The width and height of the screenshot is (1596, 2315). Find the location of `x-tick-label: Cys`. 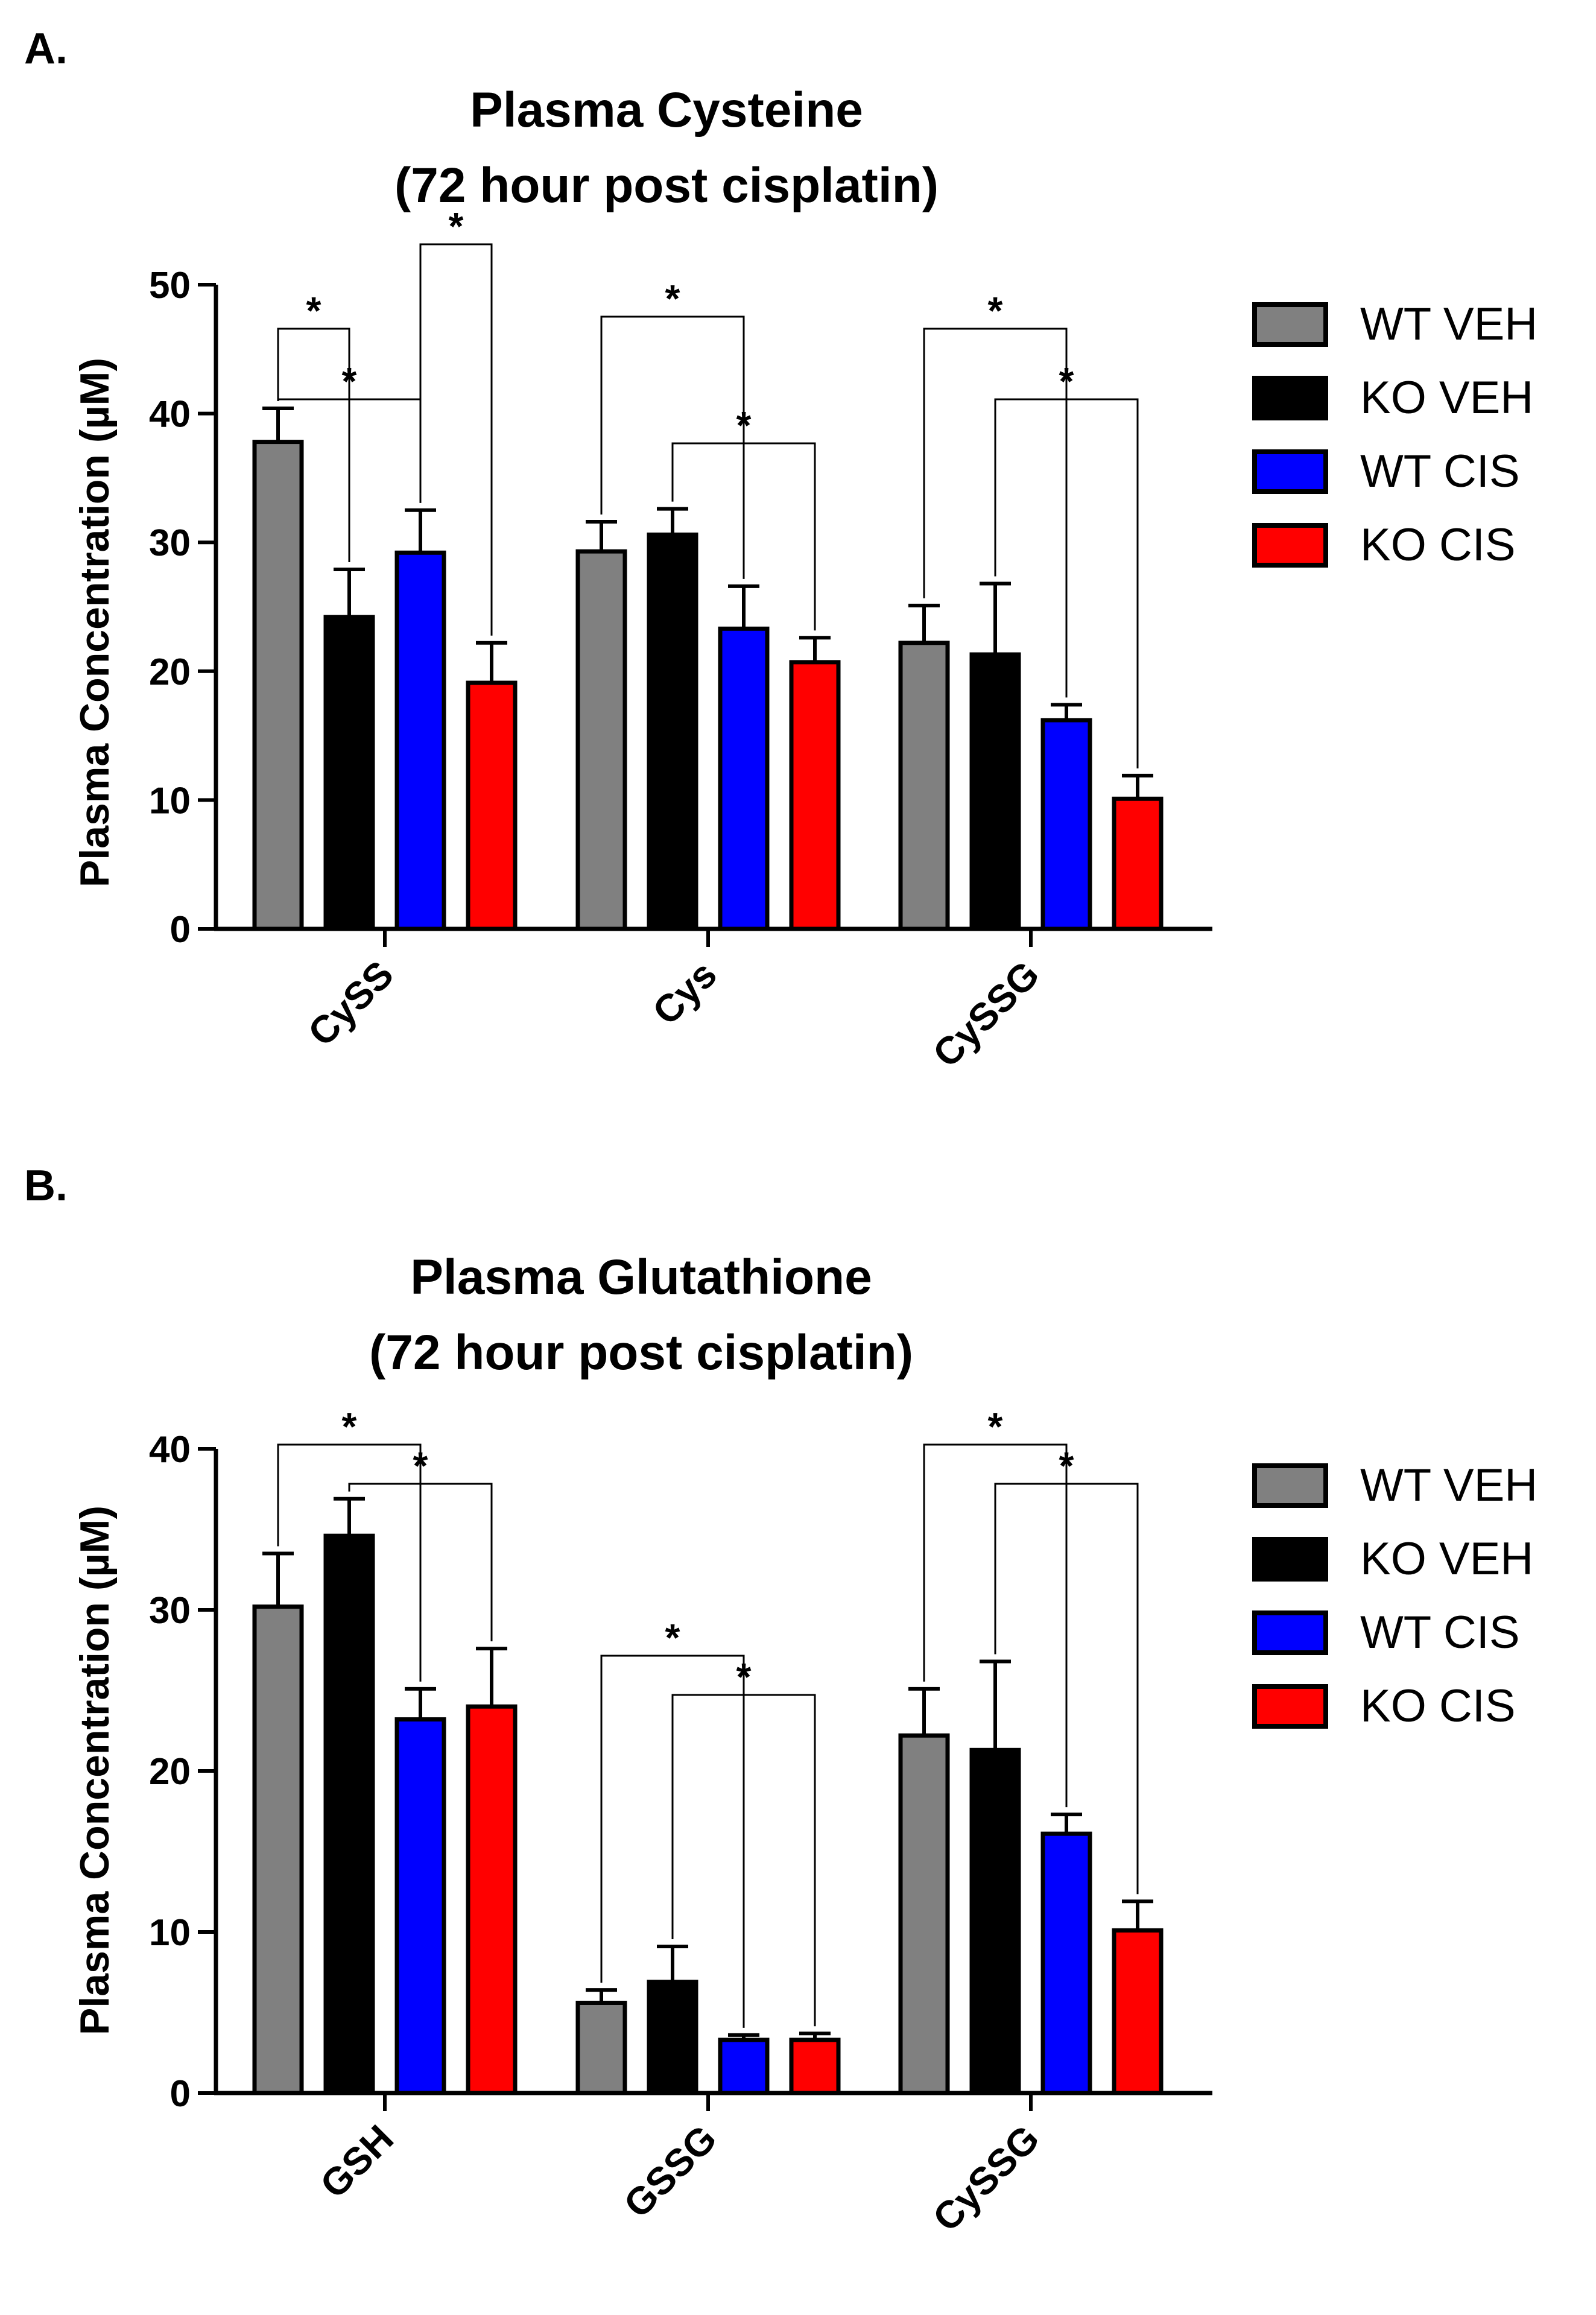

x-tick-label: Cys is located at coordinates (684, 992).